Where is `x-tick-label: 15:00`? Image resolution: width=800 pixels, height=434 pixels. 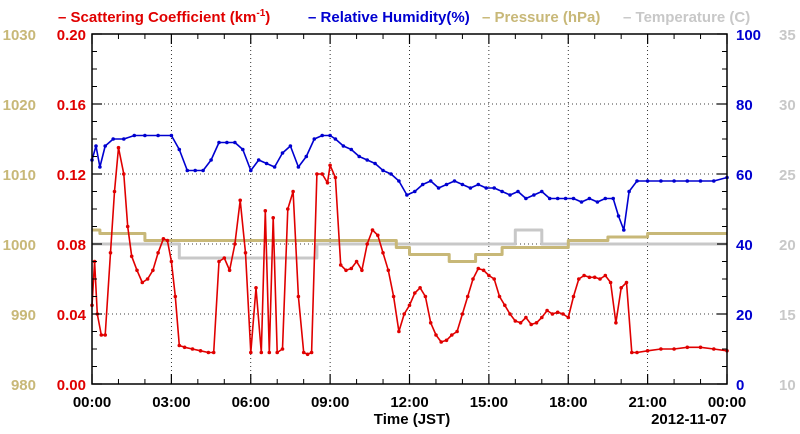
x-tick-label: 15:00 is located at coordinates (489, 402).